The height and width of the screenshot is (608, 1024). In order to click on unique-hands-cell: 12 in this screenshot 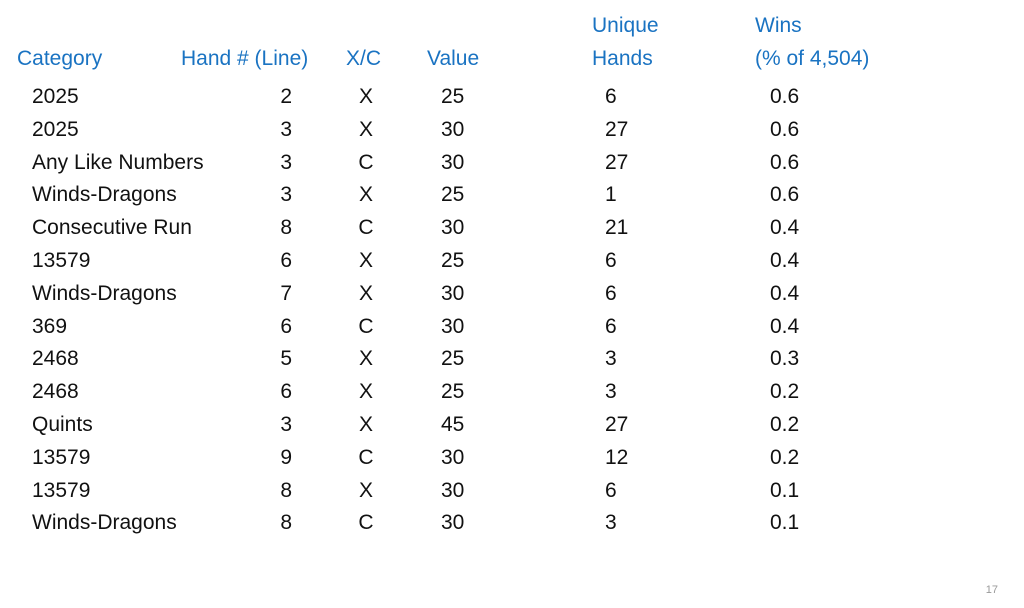, I will do `click(617, 457)`.